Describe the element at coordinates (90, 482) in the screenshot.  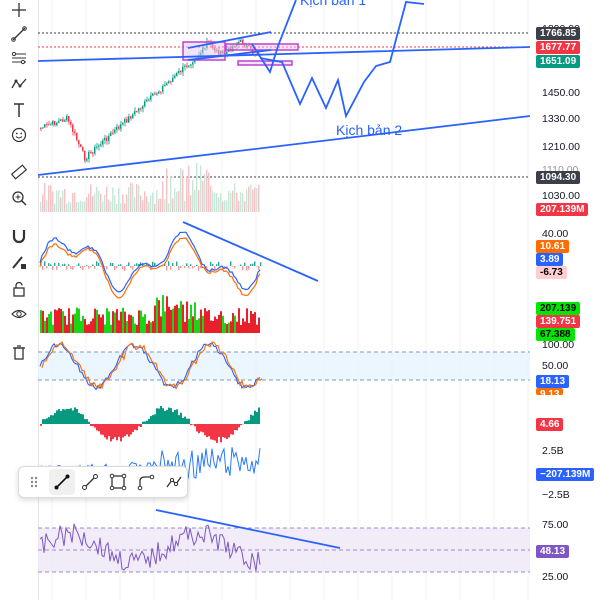
I see `ray-tool-icon` at that location.